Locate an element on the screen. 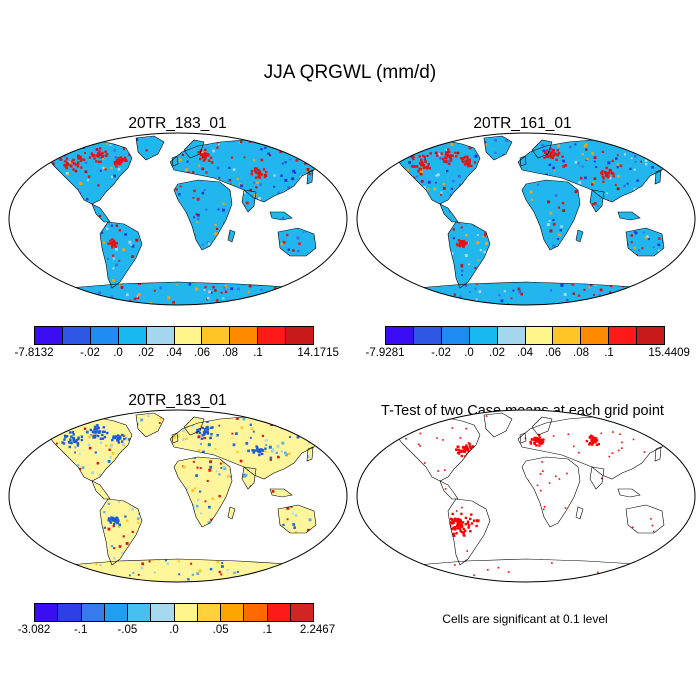  colorbar-label: .0 is located at coordinates (469, 353).